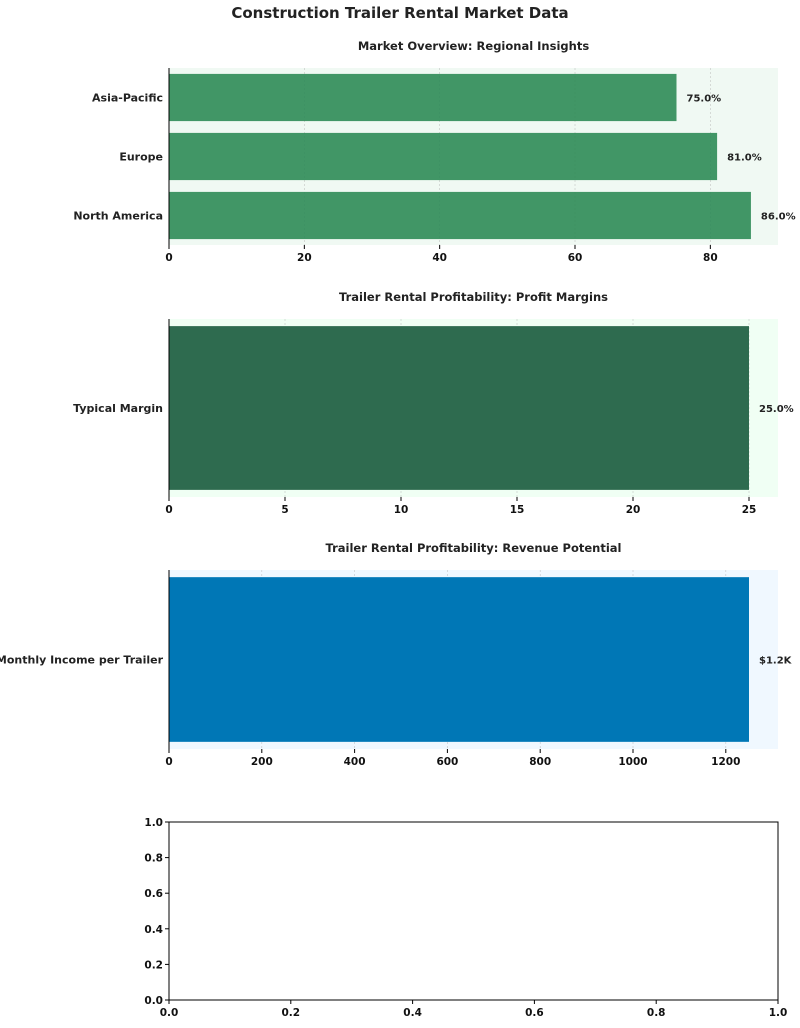 The height and width of the screenshot is (1028, 800). I want to click on x-tick-label: 400, so click(355, 762).